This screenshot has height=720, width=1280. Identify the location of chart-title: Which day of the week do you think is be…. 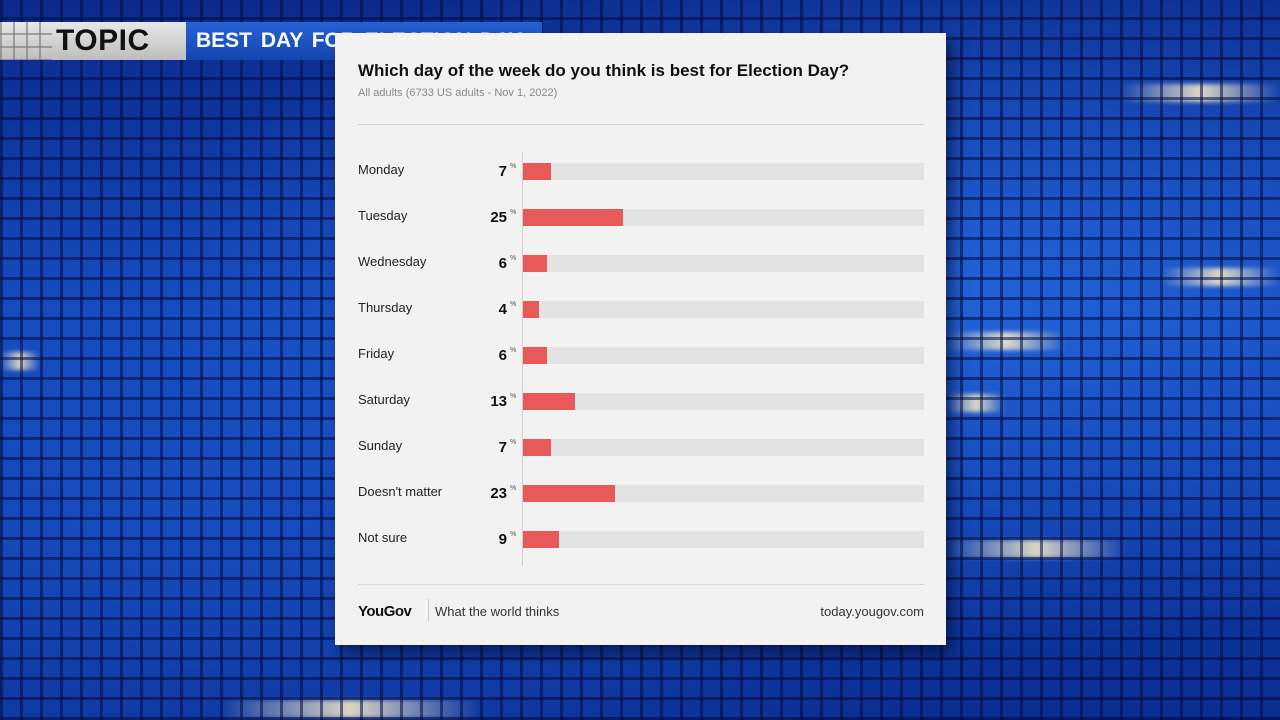
(604, 70).